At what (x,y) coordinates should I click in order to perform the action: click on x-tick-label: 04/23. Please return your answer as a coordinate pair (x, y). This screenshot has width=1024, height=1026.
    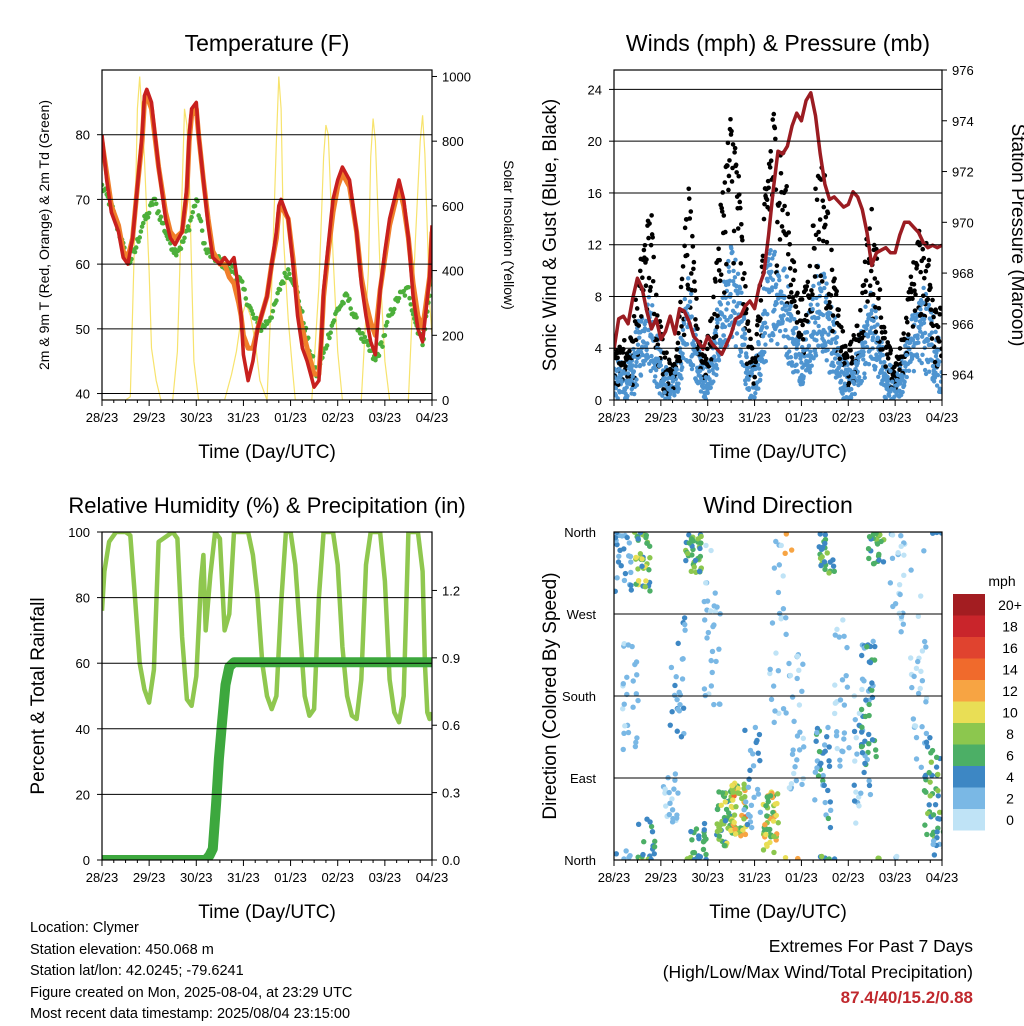
    Looking at the image, I should click on (942, 877).